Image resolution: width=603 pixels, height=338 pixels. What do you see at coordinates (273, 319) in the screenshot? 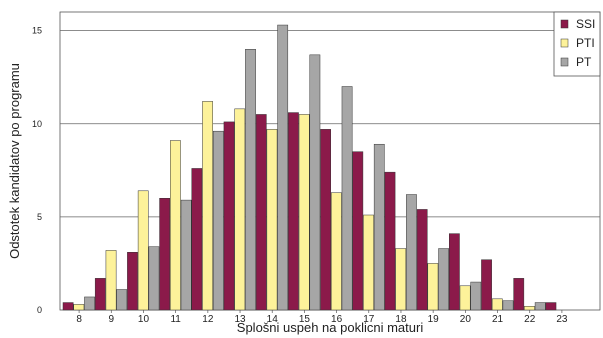
I see `x-tick-label: 14` at bounding box center [273, 319].